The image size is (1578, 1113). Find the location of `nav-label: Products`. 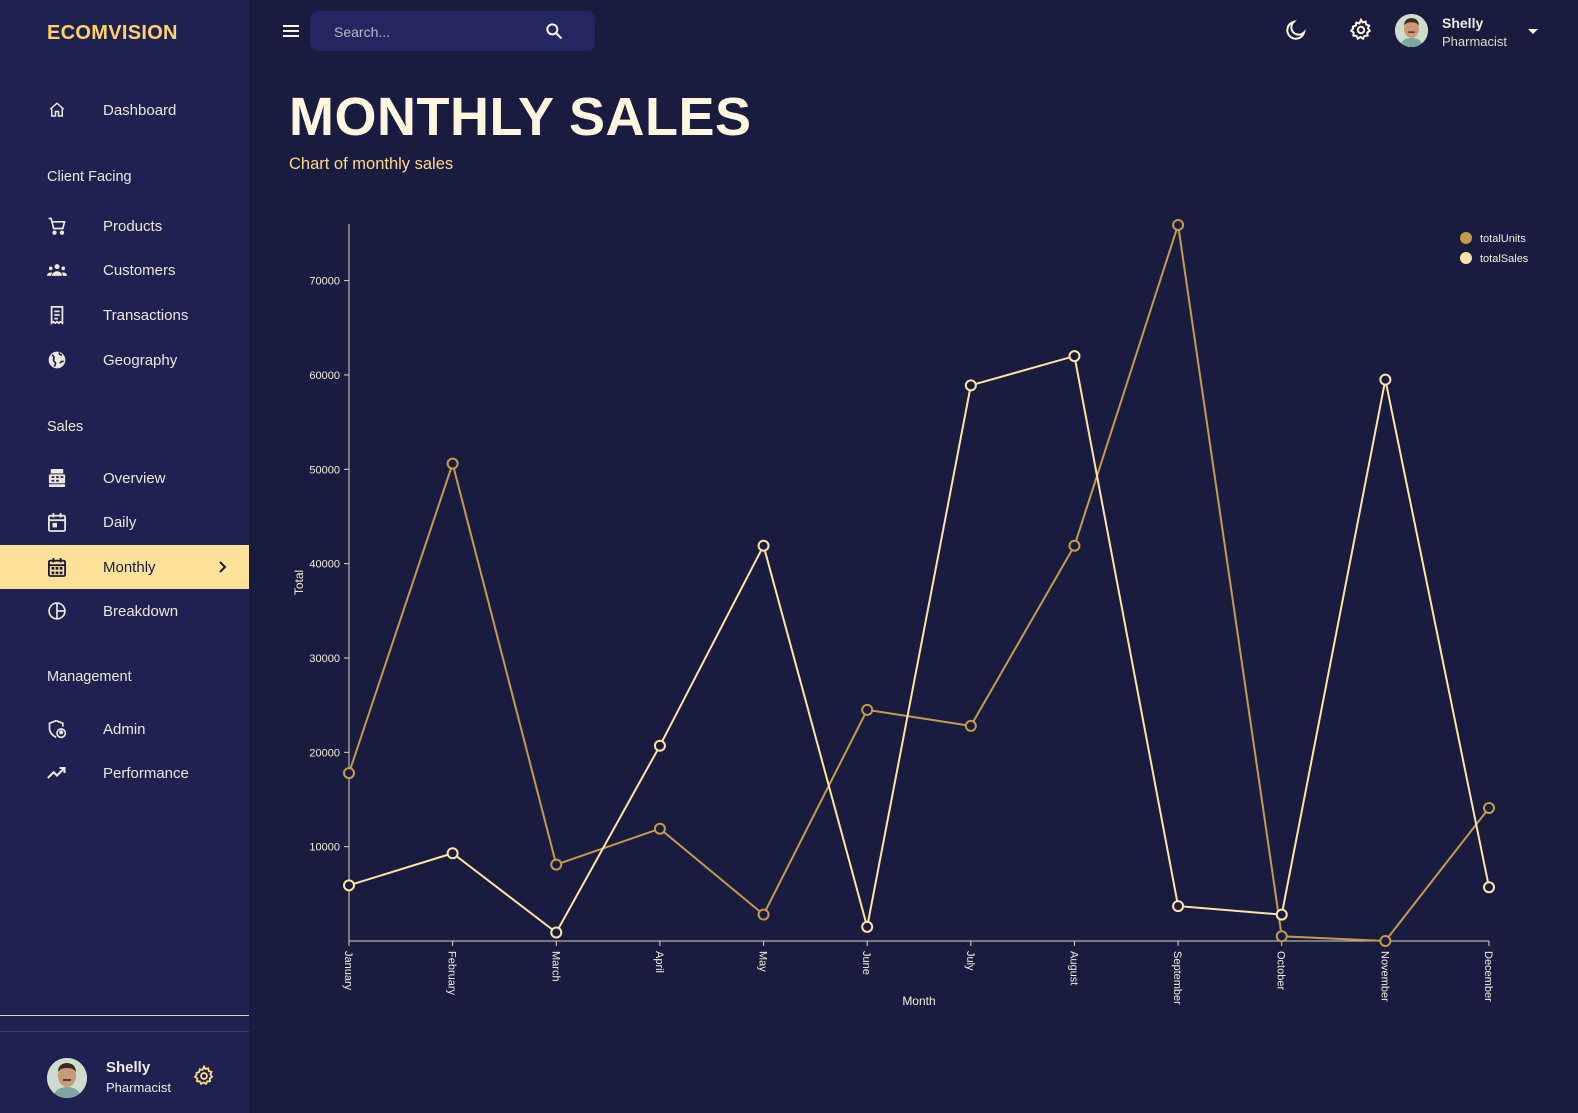

nav-label: Products is located at coordinates (133, 226).